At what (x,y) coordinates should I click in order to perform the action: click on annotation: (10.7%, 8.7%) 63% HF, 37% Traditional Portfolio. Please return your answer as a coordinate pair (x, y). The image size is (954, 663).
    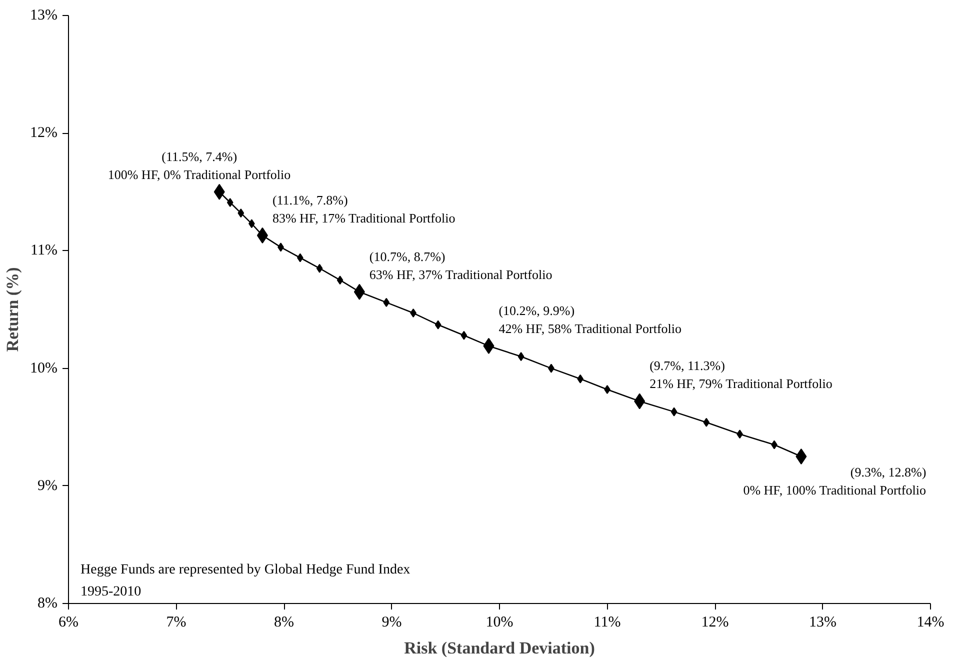
    Looking at the image, I should click on (460, 265).